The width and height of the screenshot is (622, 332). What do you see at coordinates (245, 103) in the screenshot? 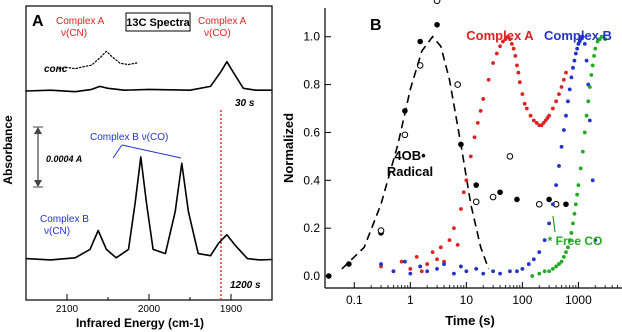
I see `time-30s-label: 30 s` at bounding box center [245, 103].